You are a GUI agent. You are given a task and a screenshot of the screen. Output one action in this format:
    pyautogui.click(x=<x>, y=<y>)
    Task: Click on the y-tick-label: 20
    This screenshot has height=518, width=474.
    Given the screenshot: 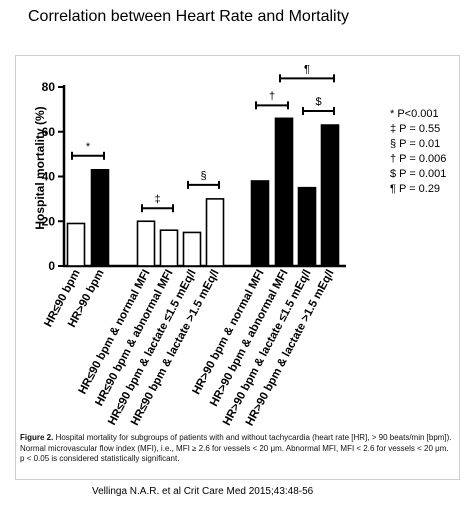 What is the action you would take?
    pyautogui.click(x=49, y=221)
    